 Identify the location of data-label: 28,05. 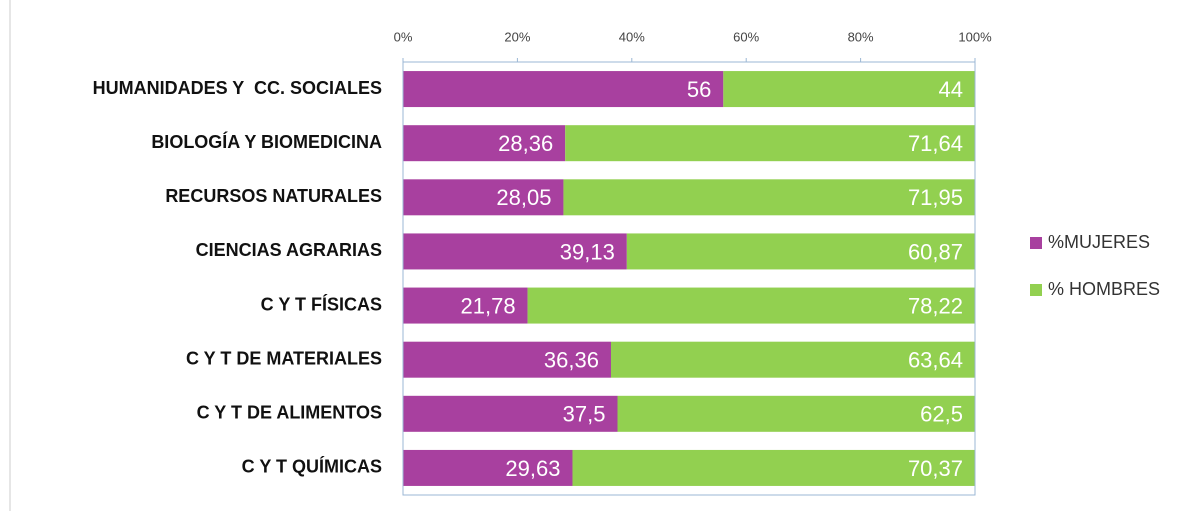
(523, 197).